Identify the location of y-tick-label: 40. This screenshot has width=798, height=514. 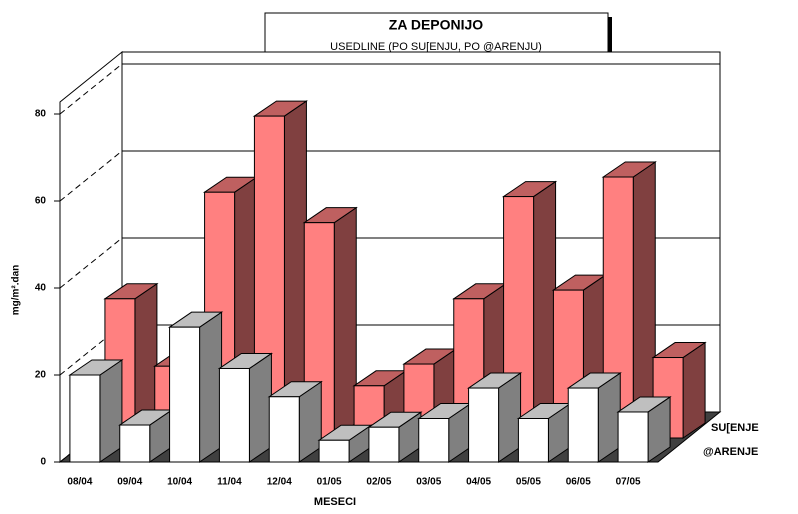
(41, 288).